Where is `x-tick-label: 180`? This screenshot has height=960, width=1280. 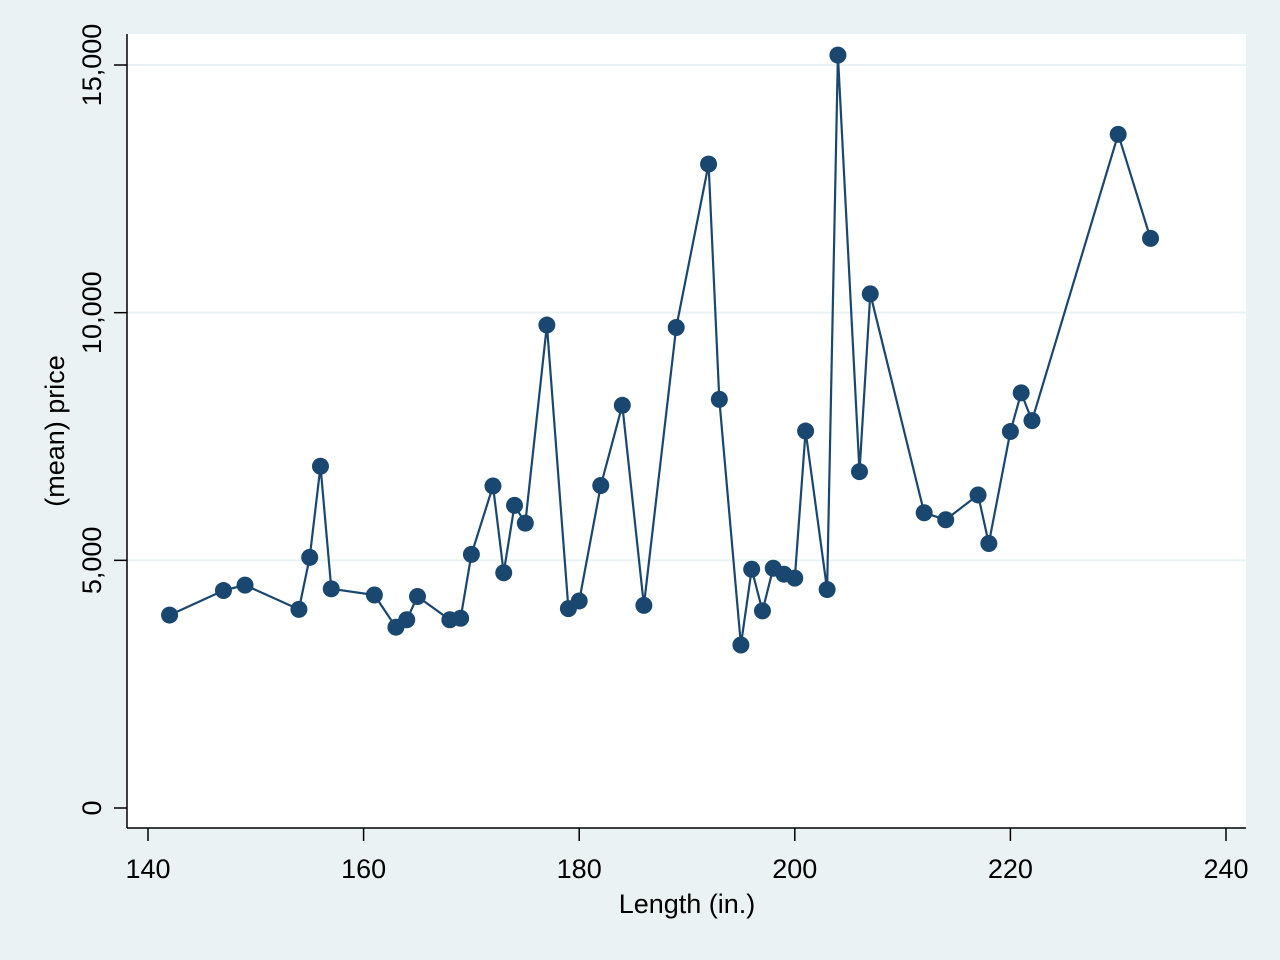
x-tick-label: 180 is located at coordinates (579, 869).